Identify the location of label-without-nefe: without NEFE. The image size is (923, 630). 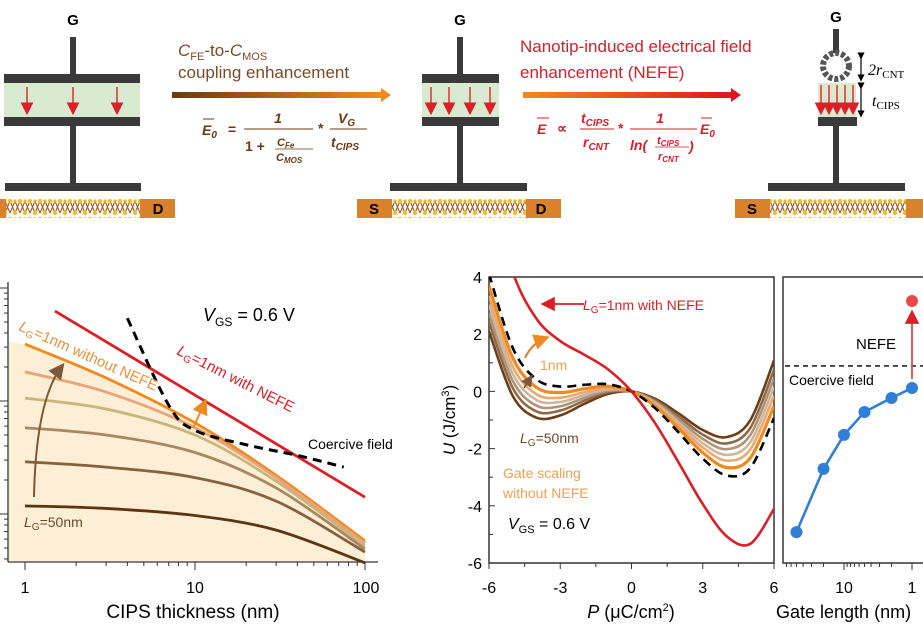
(545, 493).